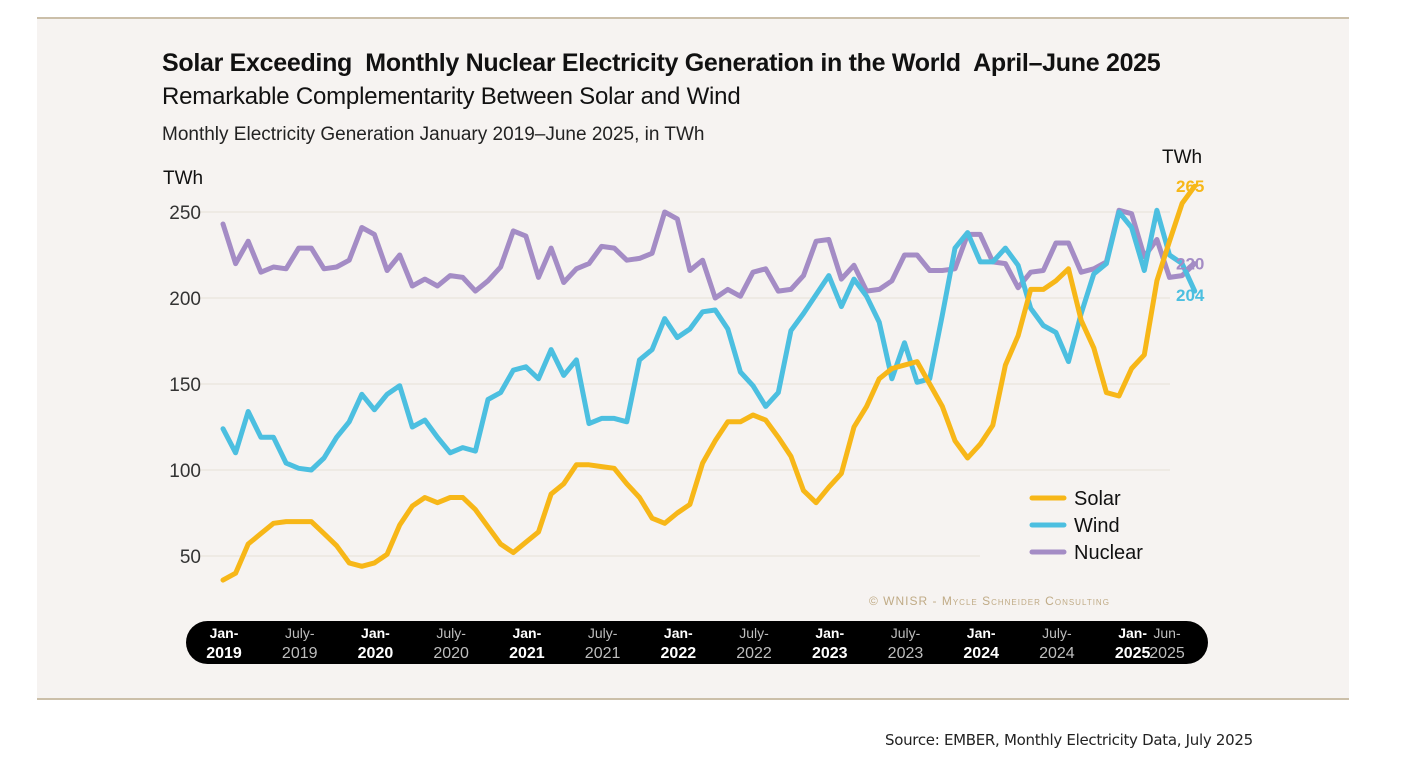 This screenshot has height=771, width=1407. I want to click on y-tick-label: 100, so click(185, 471).